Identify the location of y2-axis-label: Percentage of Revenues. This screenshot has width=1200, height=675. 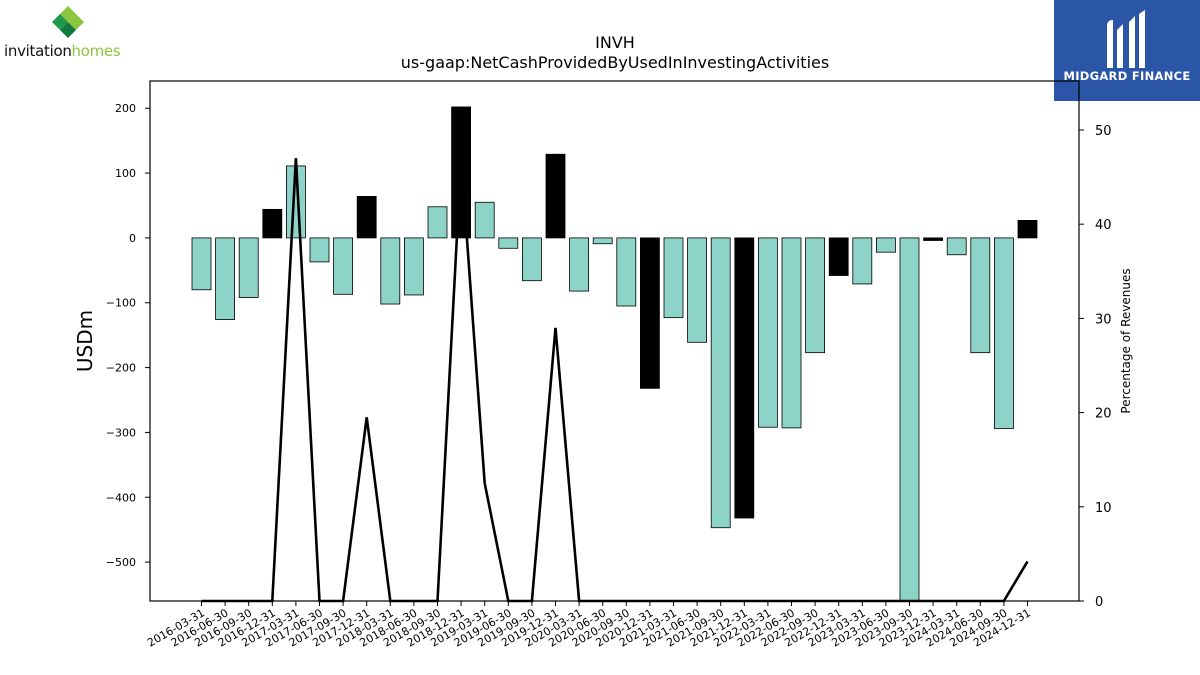
(1126, 340).